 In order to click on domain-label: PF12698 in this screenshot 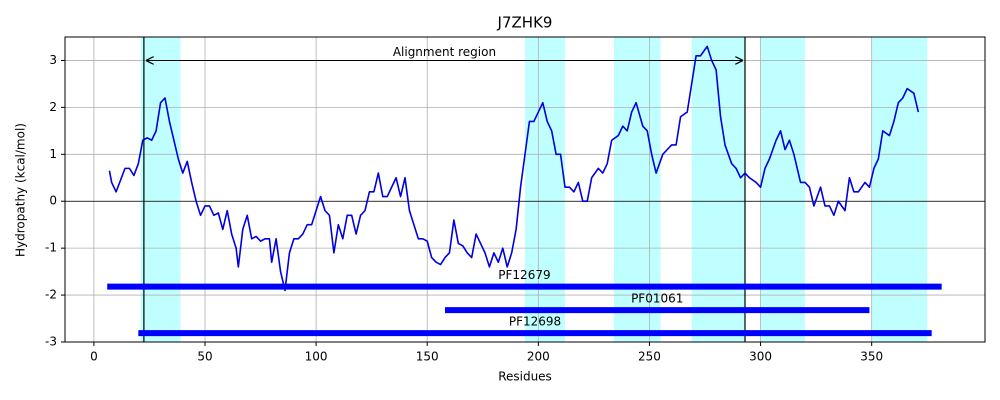, I will do `click(535, 322)`.